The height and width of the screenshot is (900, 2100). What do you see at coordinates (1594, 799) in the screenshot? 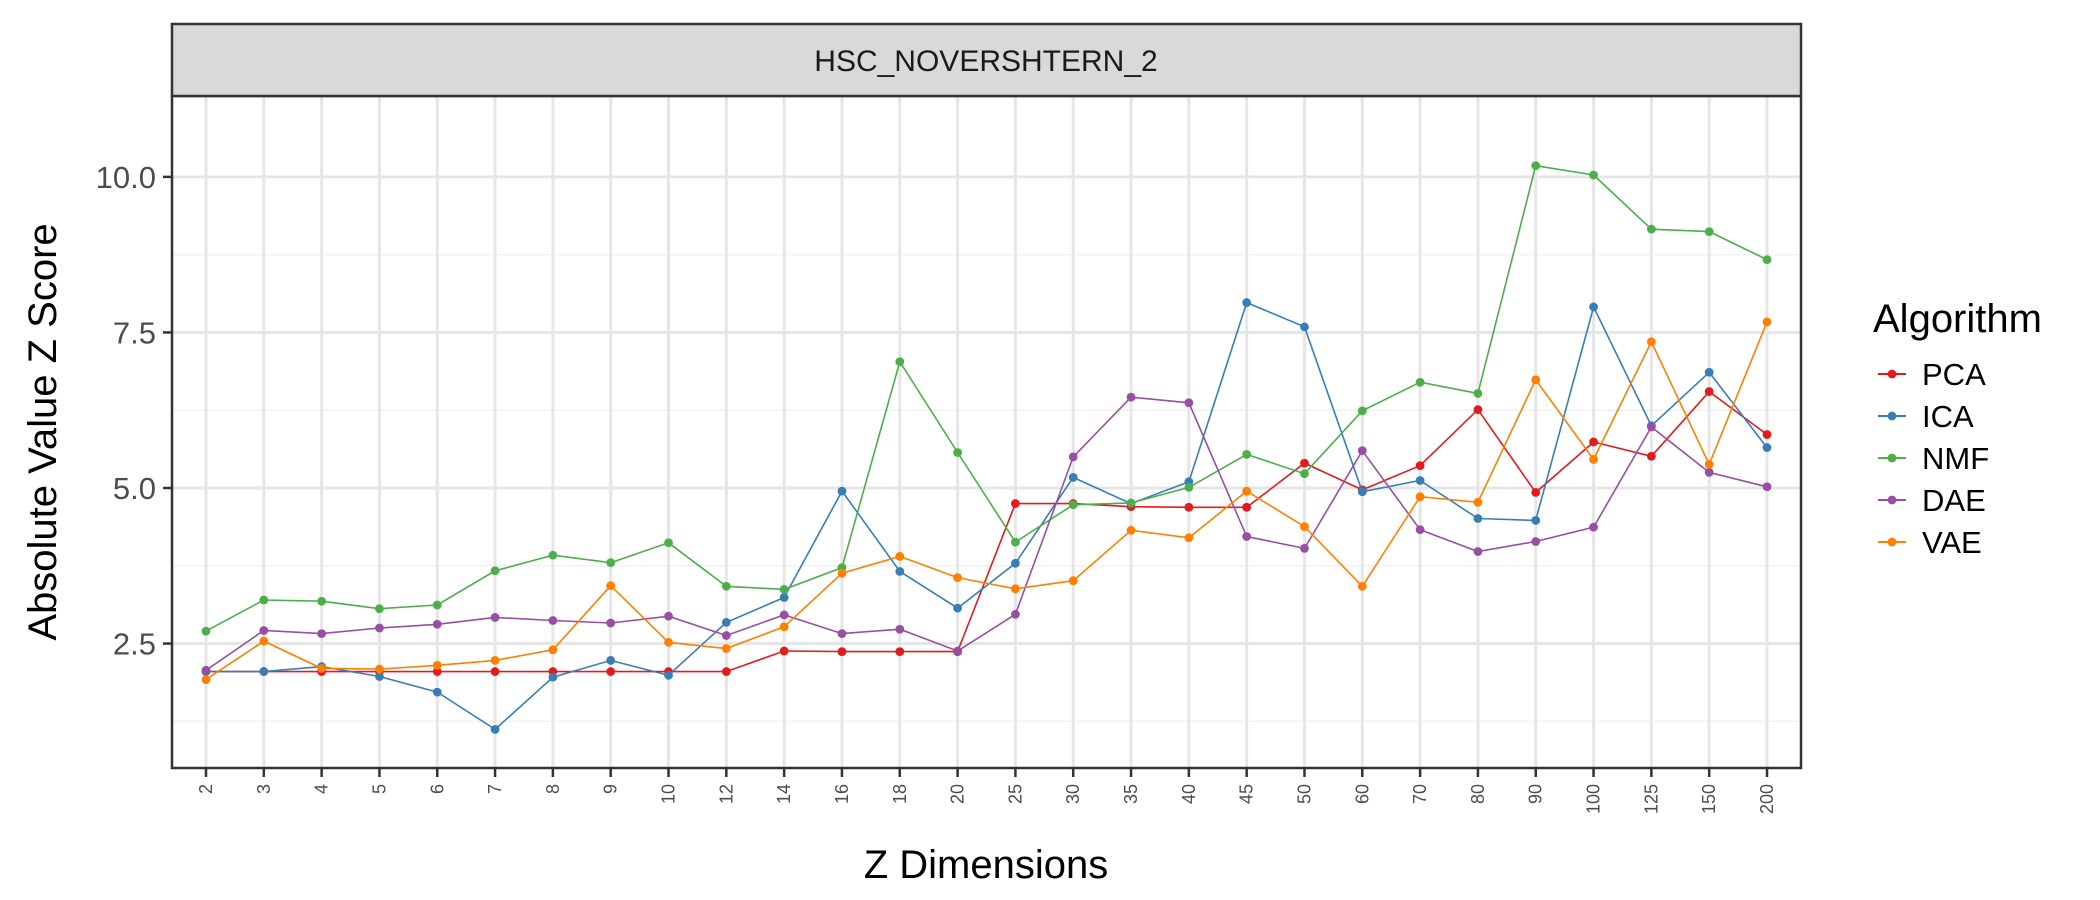
I see `x-tick-label: 100` at bounding box center [1594, 799].